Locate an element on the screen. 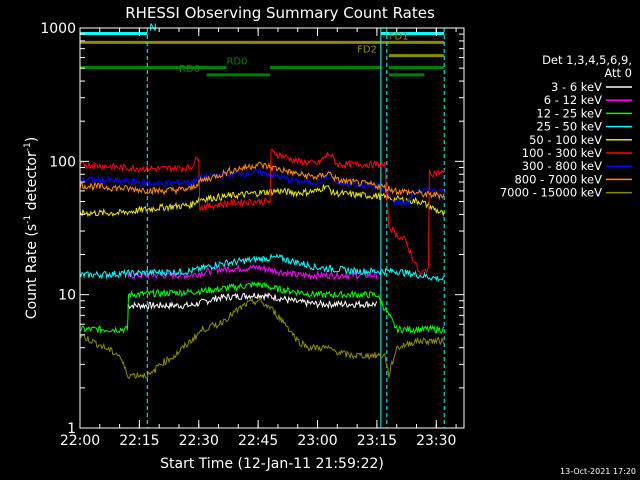  x-tick-label-4: 23:00 is located at coordinates (317, 441).